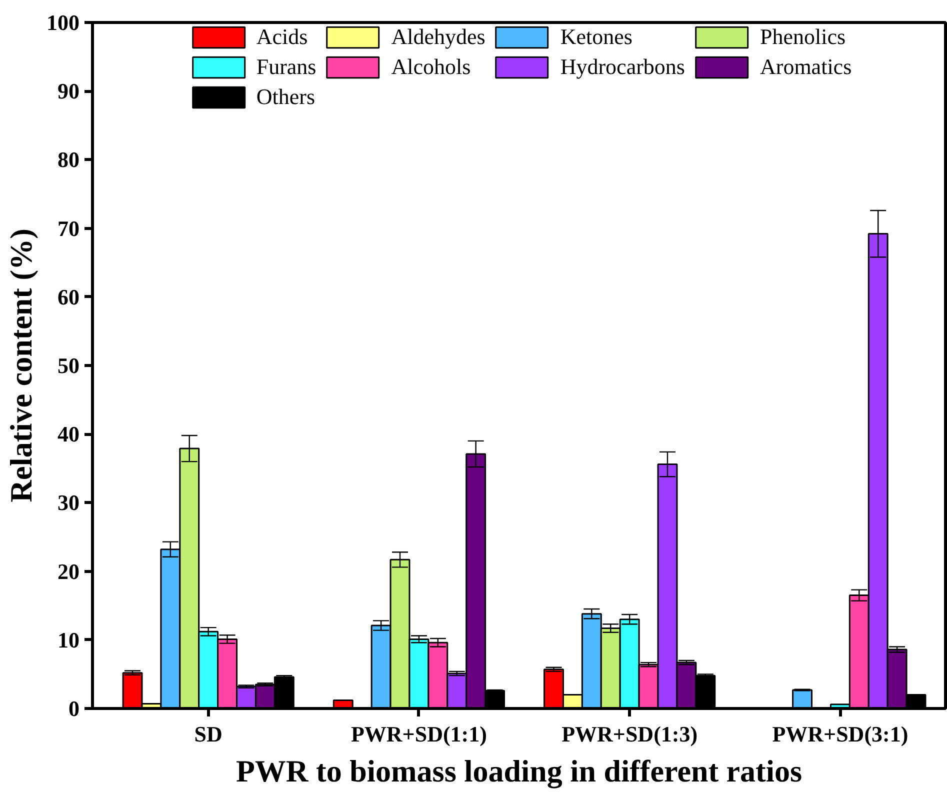 The width and height of the screenshot is (947, 800). What do you see at coordinates (69, 159) in the screenshot?
I see `y-tick-label: 80` at bounding box center [69, 159].